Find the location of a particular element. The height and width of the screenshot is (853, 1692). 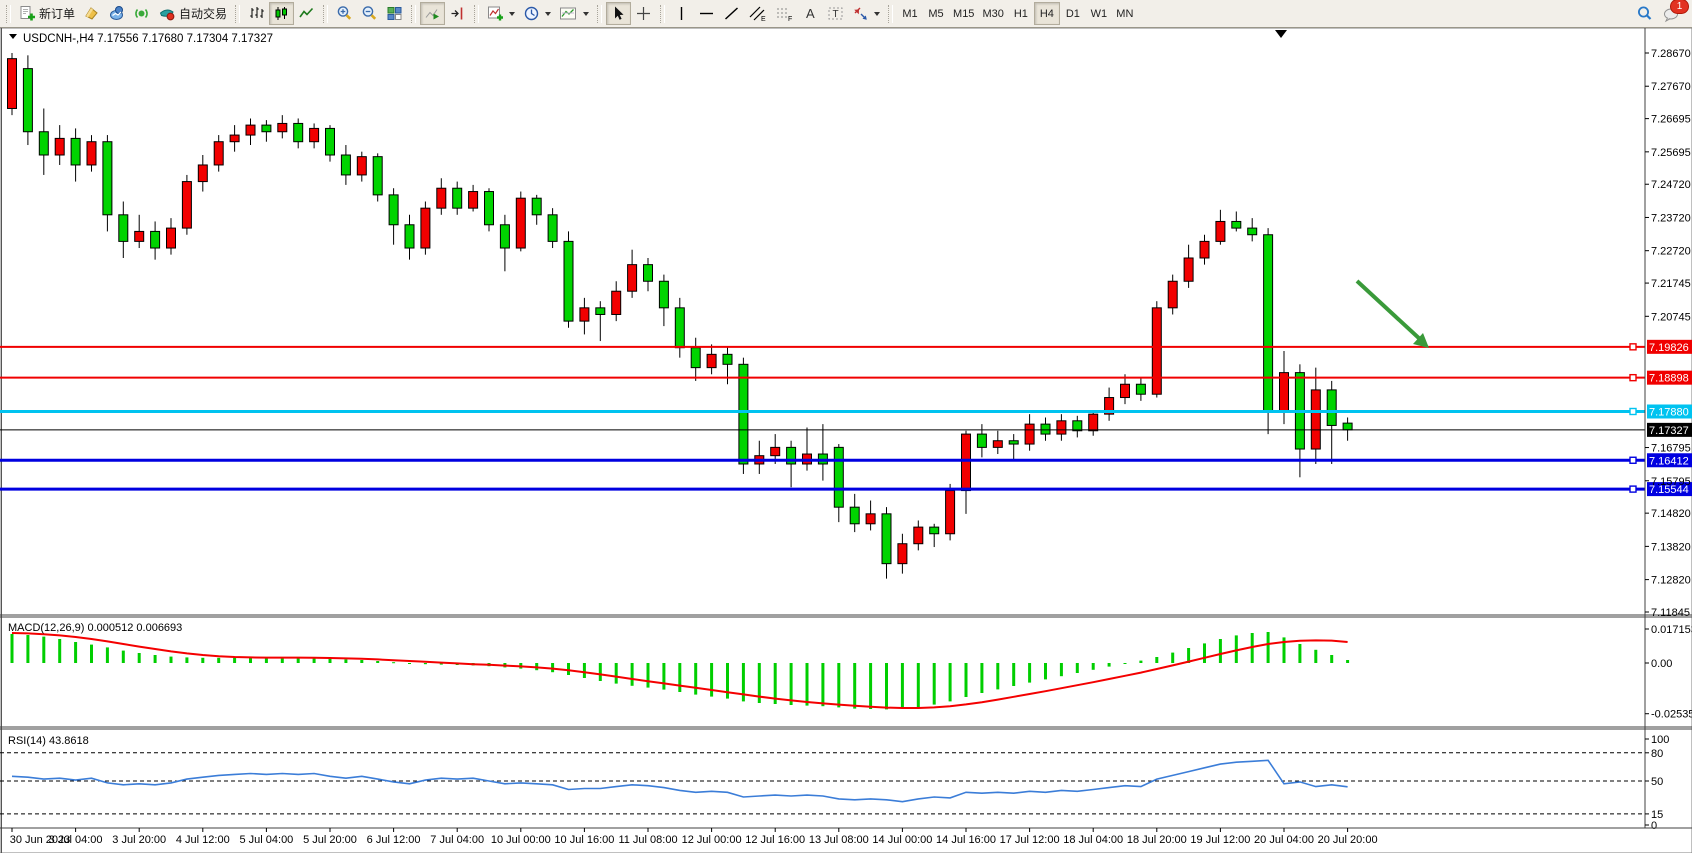

zoom-out-button is located at coordinates (369, 13).